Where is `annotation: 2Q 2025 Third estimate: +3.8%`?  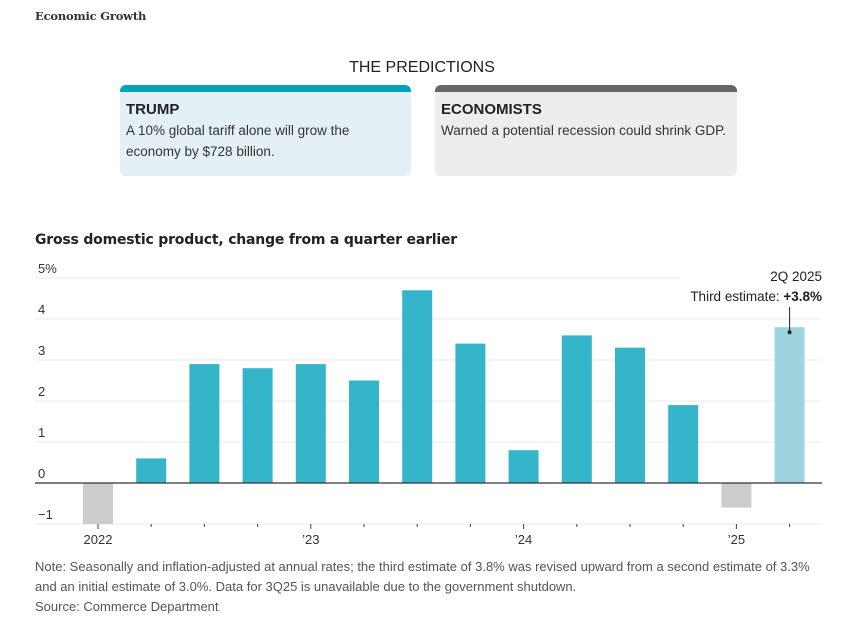 annotation: 2Q 2025 Third estimate: +3.8% is located at coordinates (752, 300).